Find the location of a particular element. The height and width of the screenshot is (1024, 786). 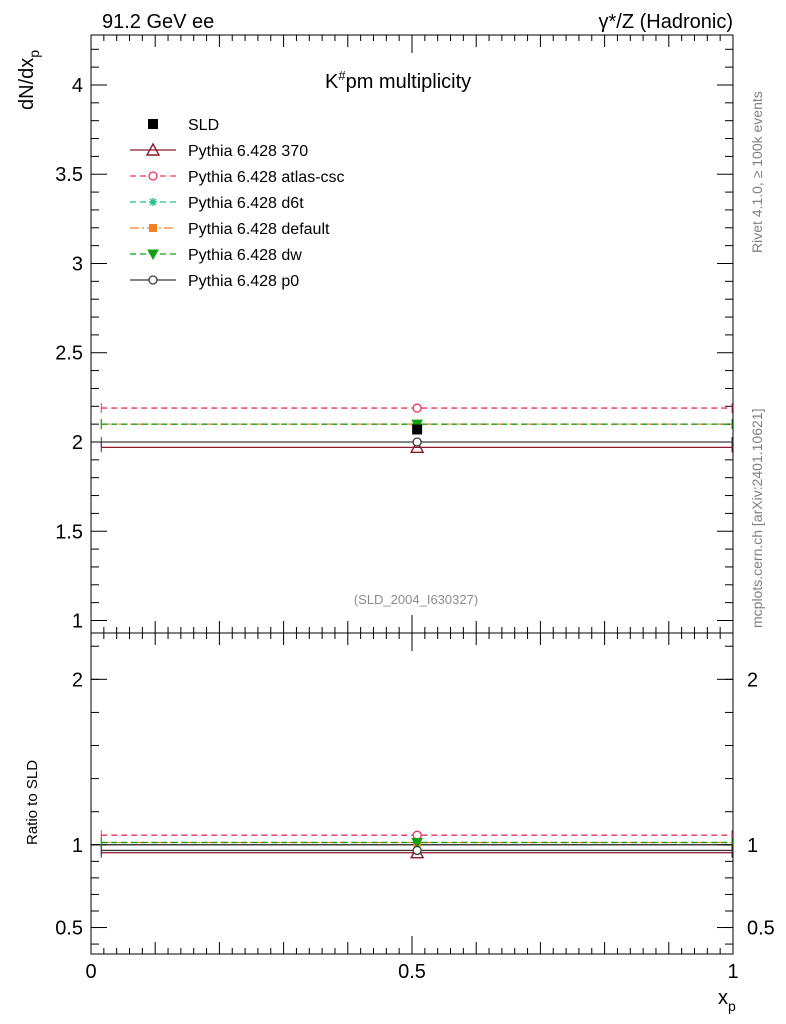

ratio-series-group is located at coordinates (412, 844).